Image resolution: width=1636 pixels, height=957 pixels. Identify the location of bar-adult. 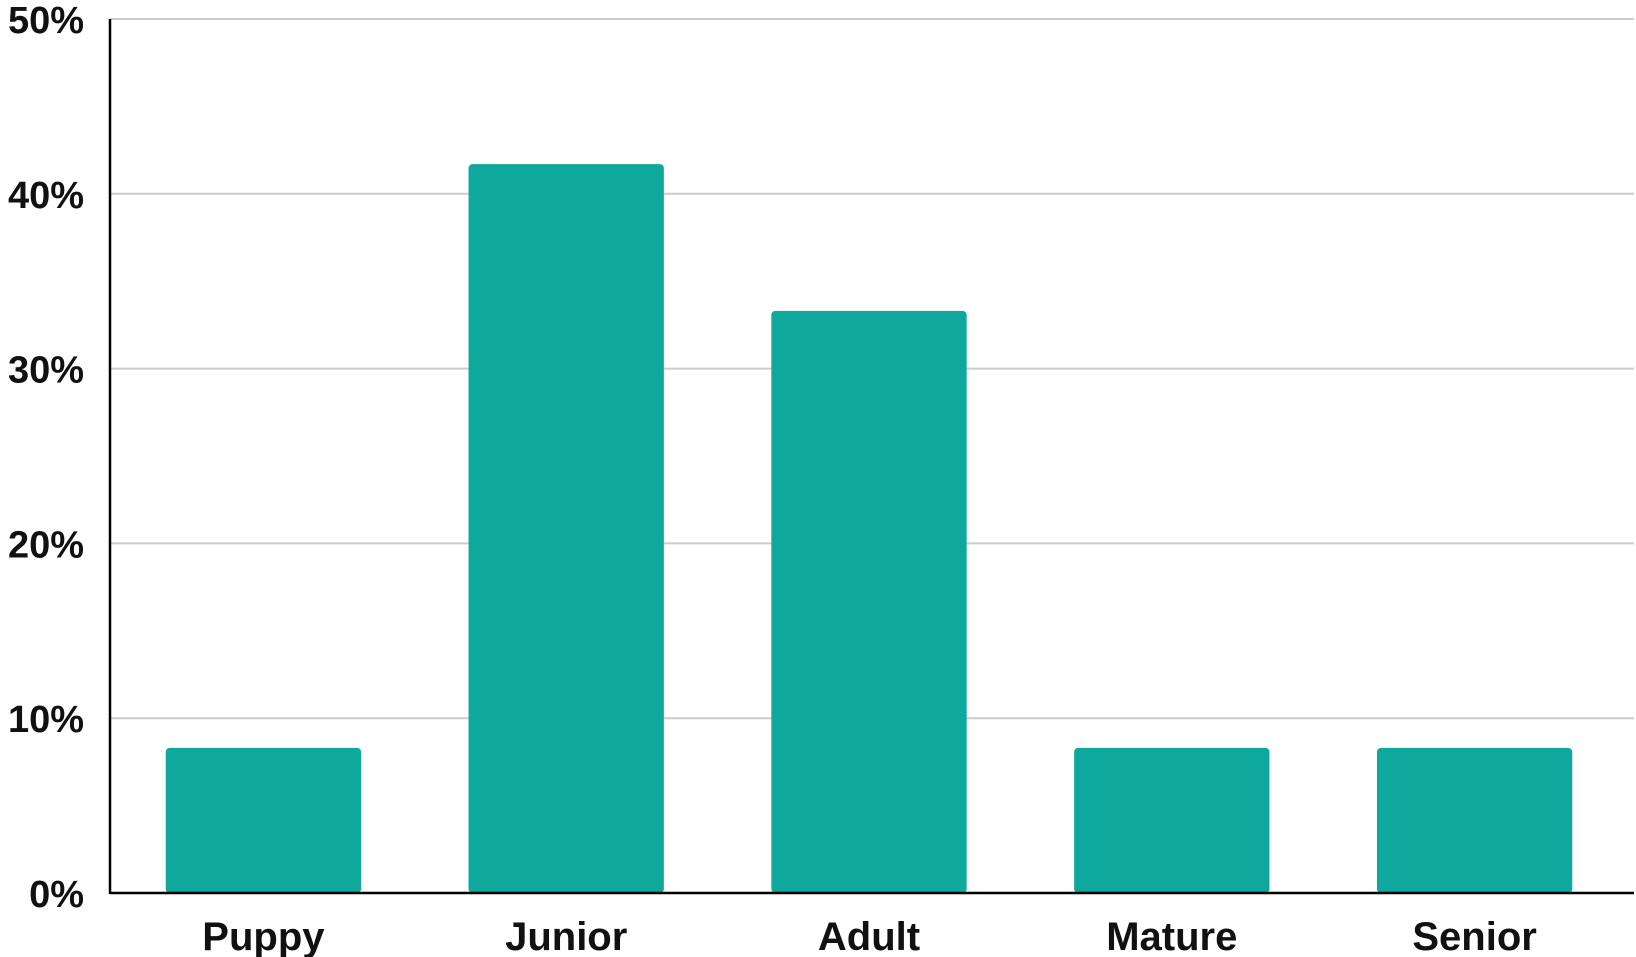
(869, 601).